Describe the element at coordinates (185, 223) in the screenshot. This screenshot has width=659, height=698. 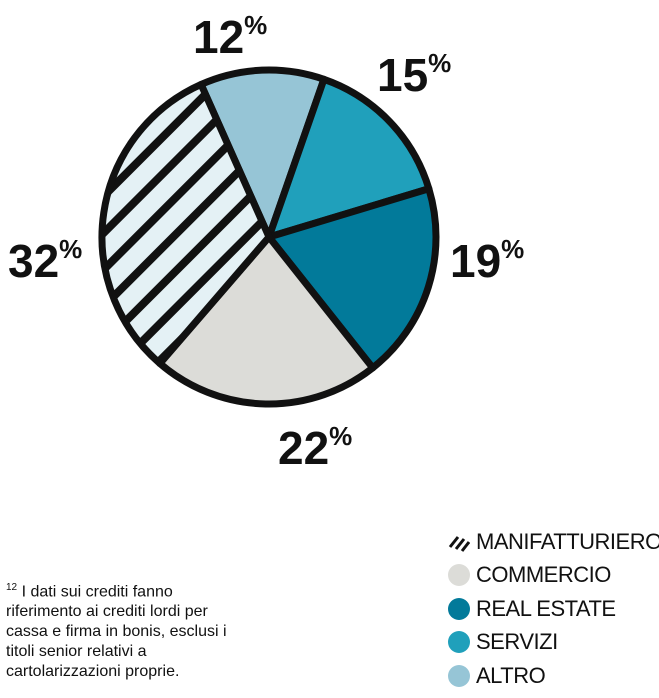
I see `pie-slice-manifatturiero` at that location.